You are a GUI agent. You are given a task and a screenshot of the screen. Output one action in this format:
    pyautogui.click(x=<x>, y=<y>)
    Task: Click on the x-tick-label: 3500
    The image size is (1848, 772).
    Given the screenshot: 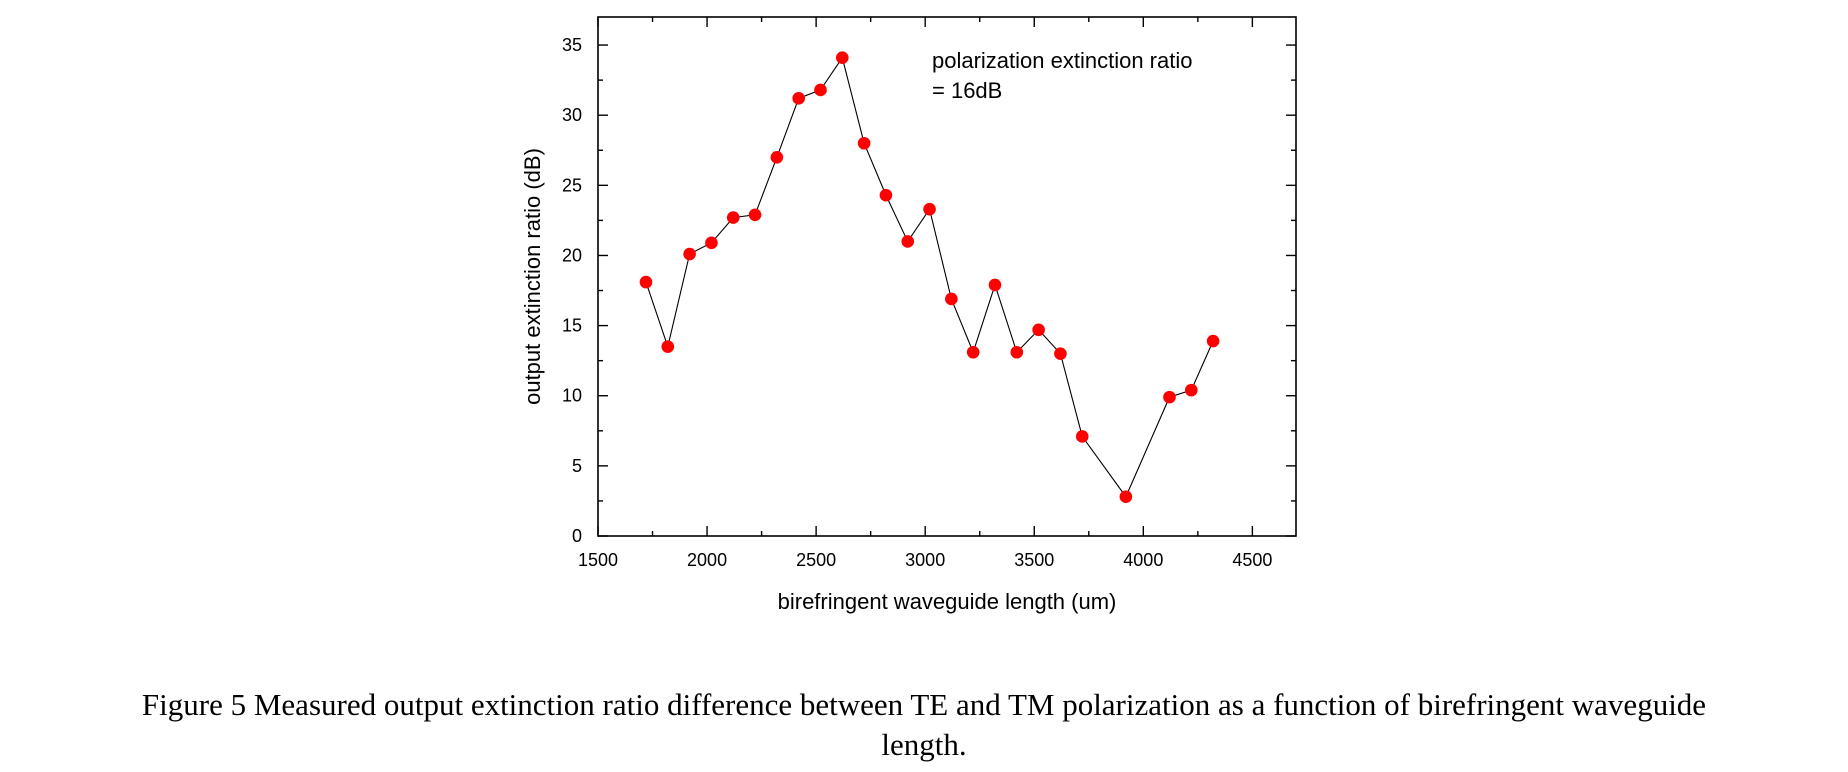 What is the action you would take?
    pyautogui.click(x=1034, y=560)
    